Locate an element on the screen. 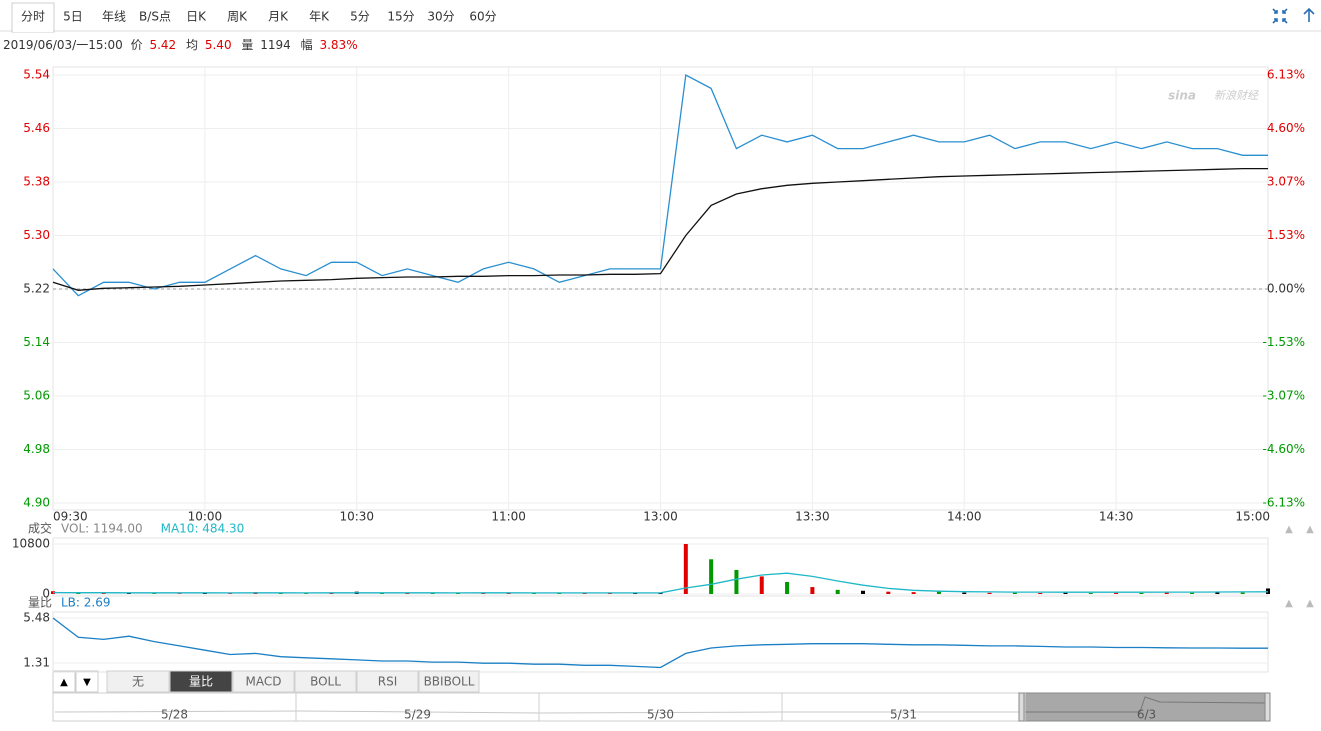 This screenshot has height=731, width=1321. indicator-tab-label: 量比 is located at coordinates (201, 682).